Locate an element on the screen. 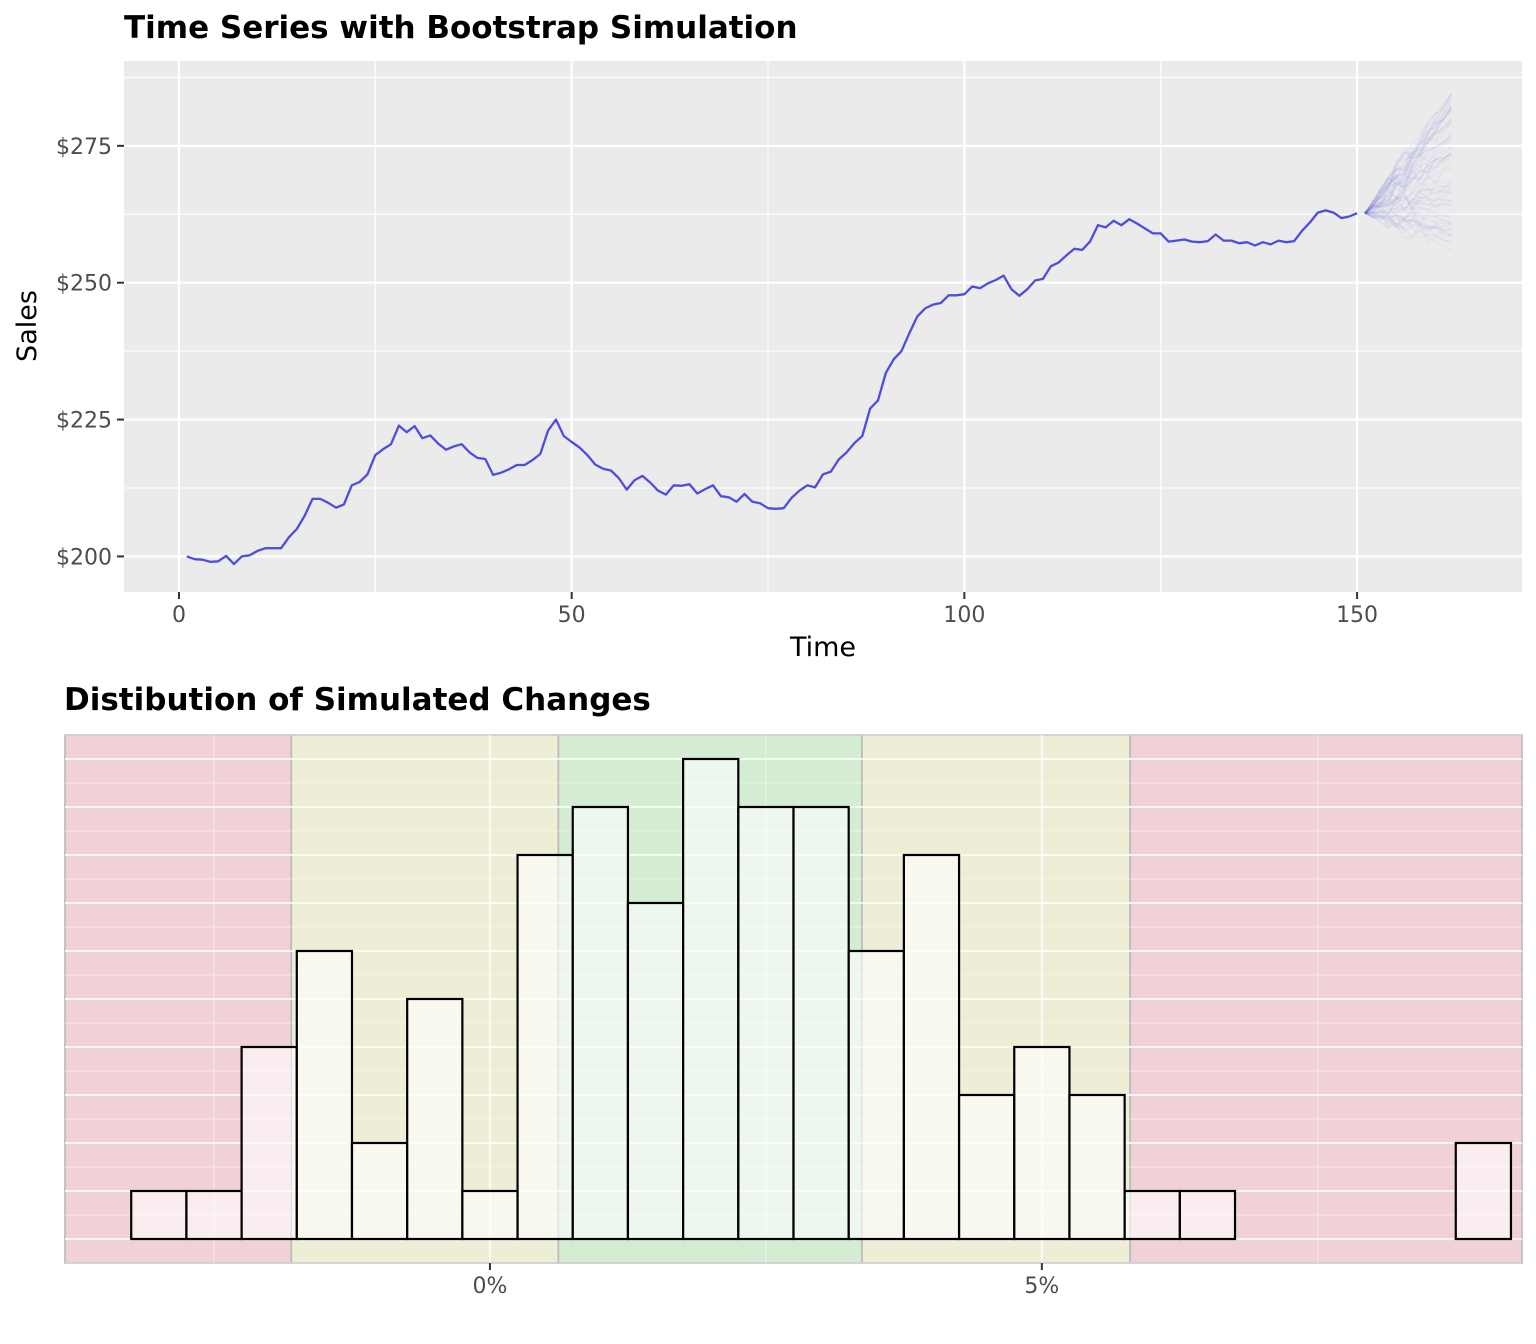 This screenshot has height=1344, width=1536. x-tick-label: 150 is located at coordinates (1357, 615).